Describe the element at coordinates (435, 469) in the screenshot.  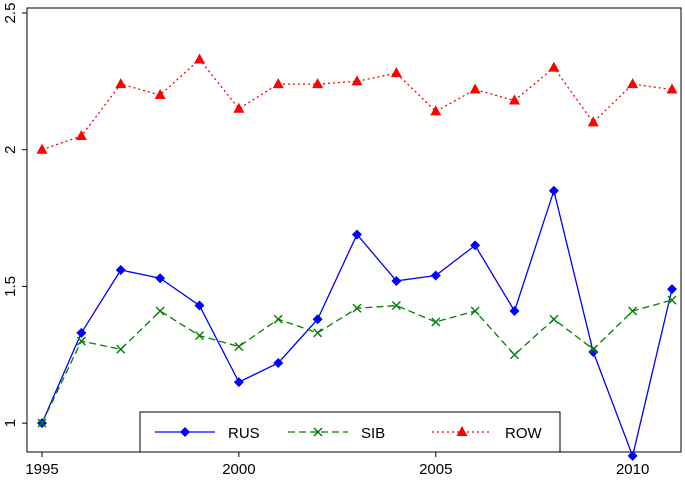
I see `x-tick-label: 2005` at that location.